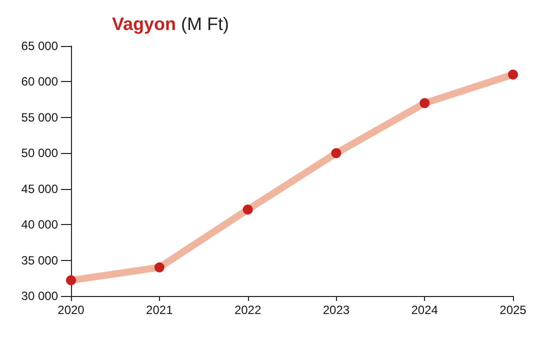 This screenshot has width=546, height=345. What do you see at coordinates (39, 296) in the screenshot?
I see `y-tick-label: 30 000` at bounding box center [39, 296].